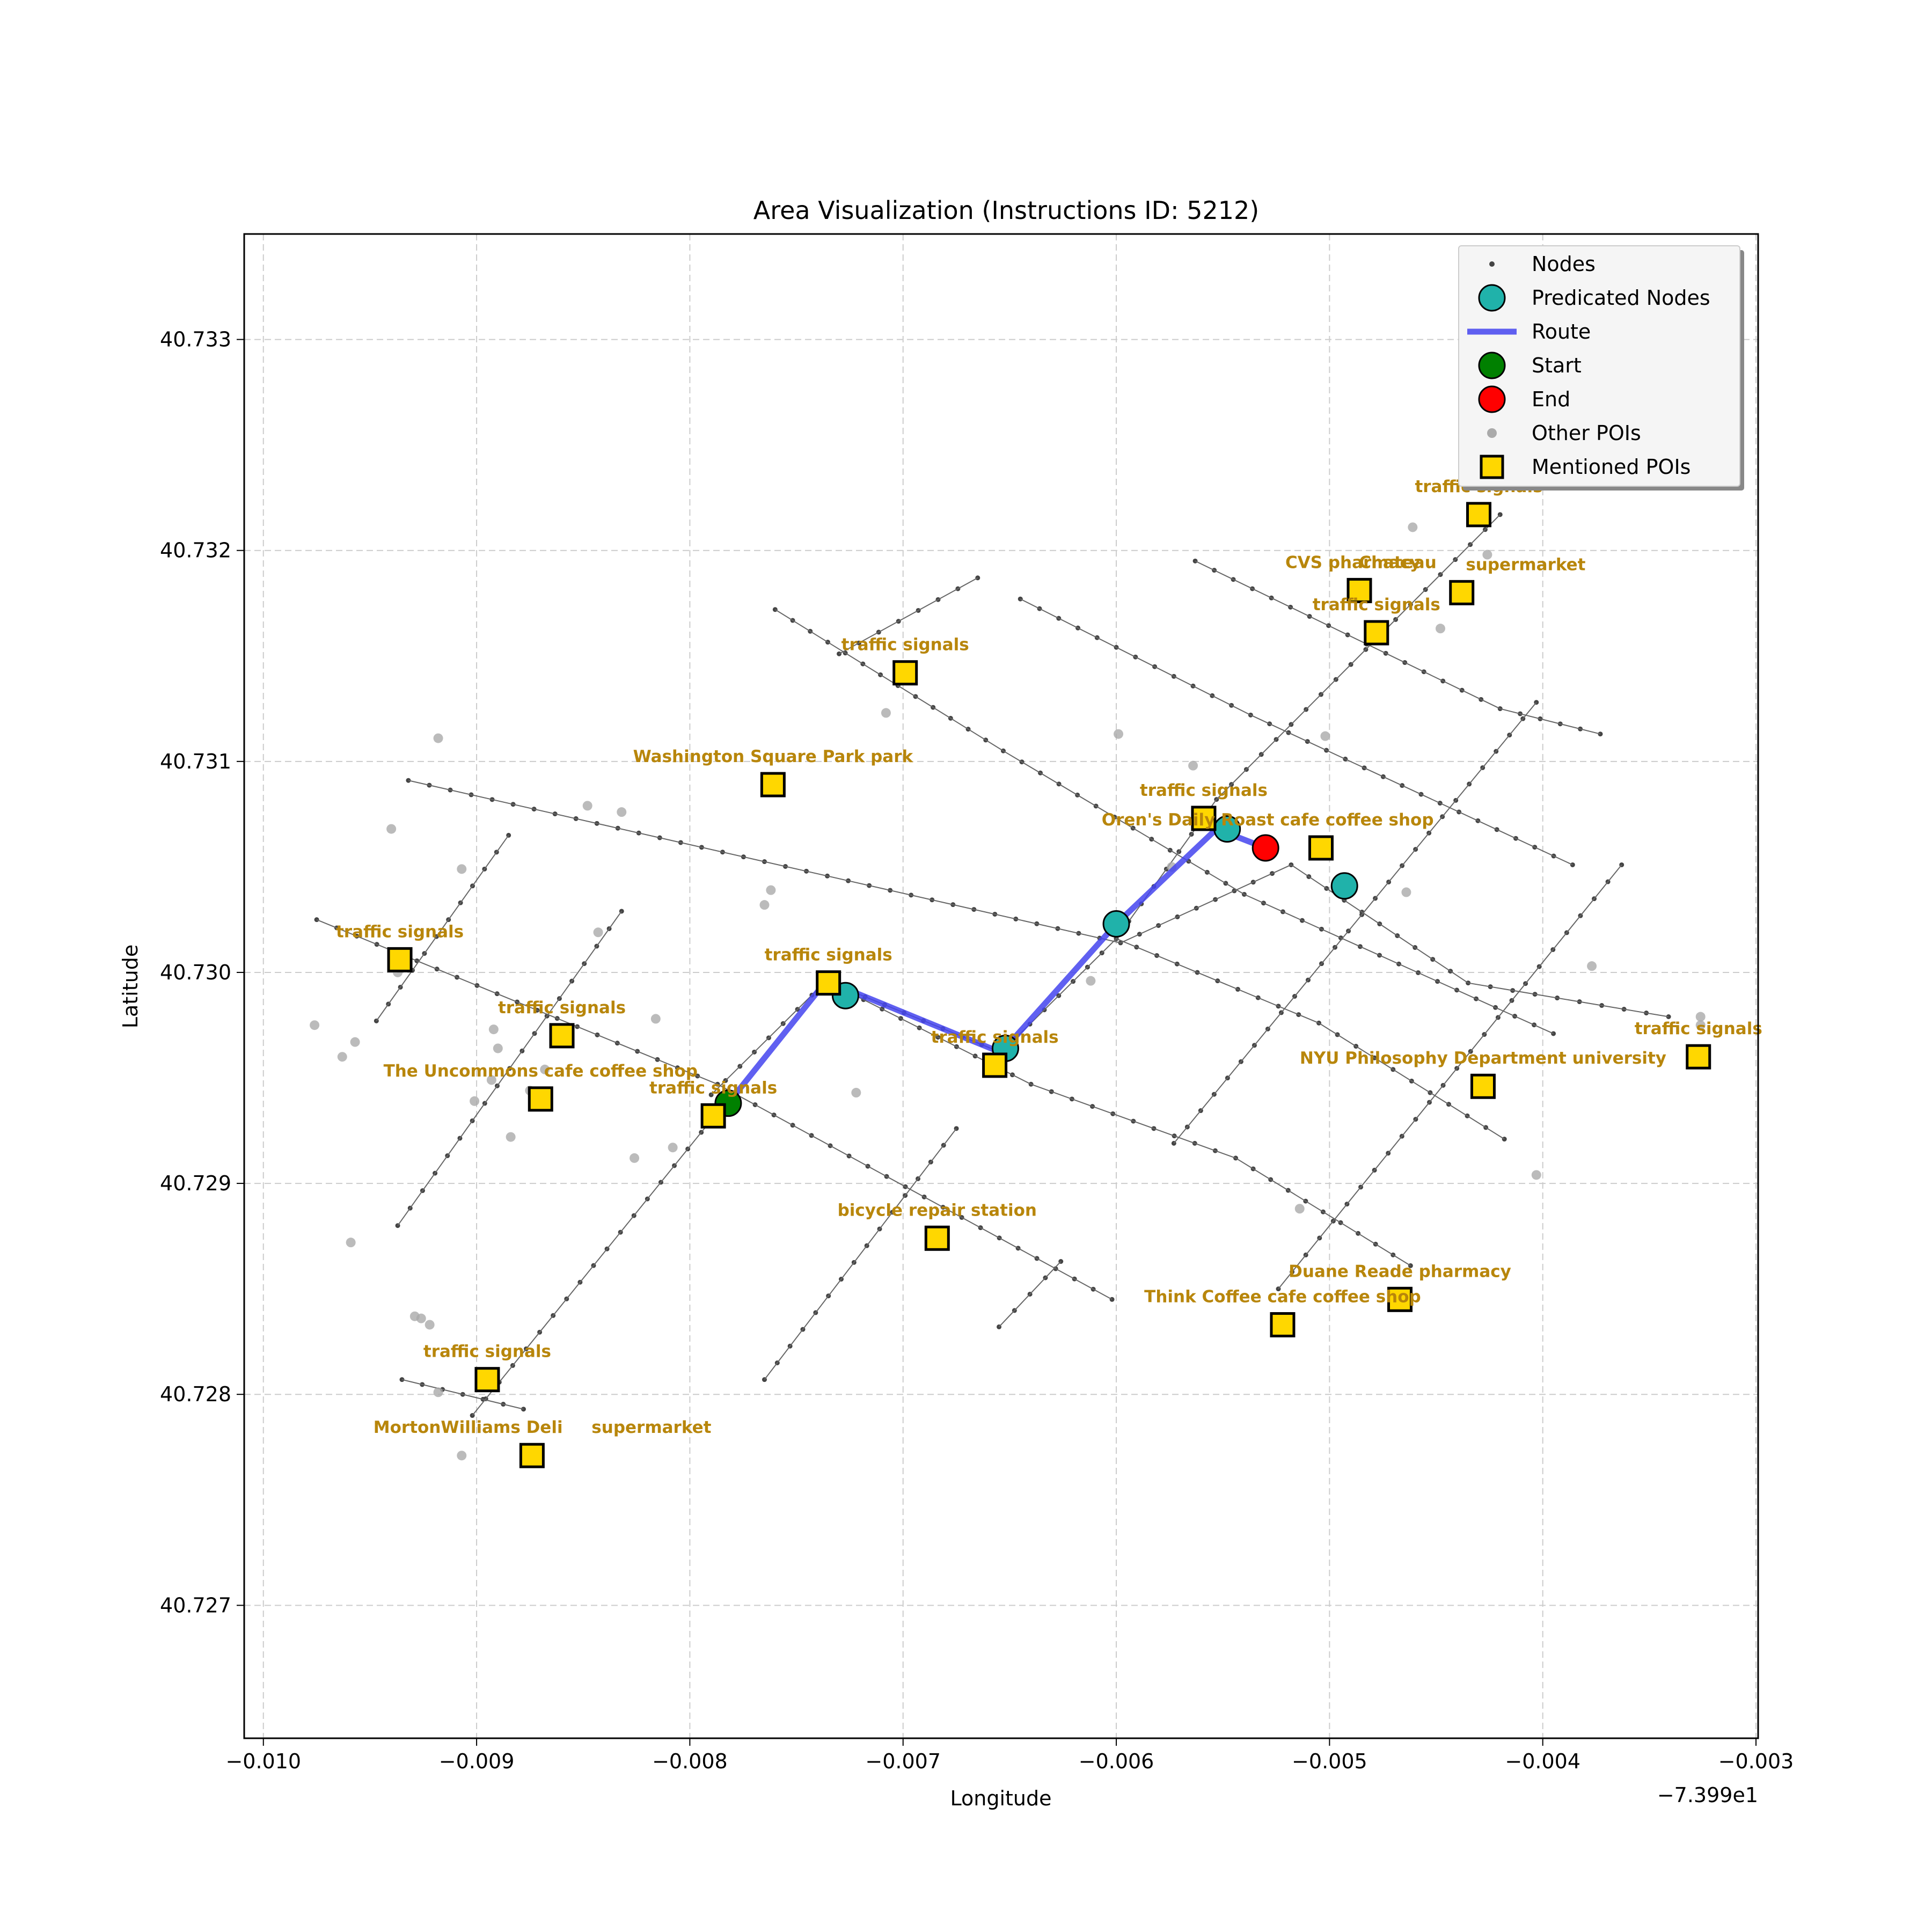 Image resolution: width=1932 pixels, height=1932 pixels. Describe the element at coordinates (1483, 1058) in the screenshot. I see `mentioned-poi-label: NYU Philosophy Department university` at that location.